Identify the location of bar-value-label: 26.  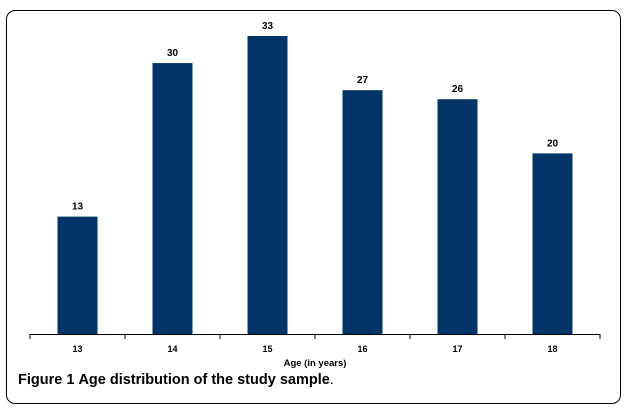
(458, 89).